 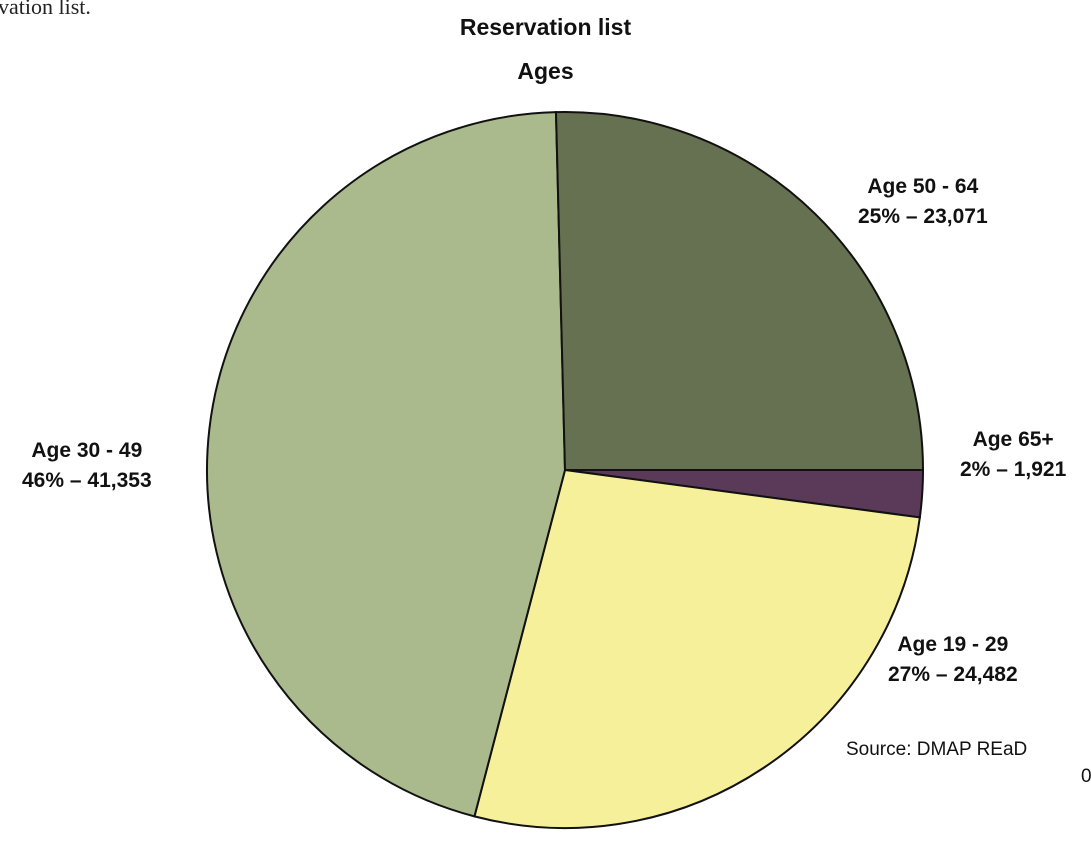 I want to click on source-note: Source: DMAP REaD, so click(x=937, y=749).